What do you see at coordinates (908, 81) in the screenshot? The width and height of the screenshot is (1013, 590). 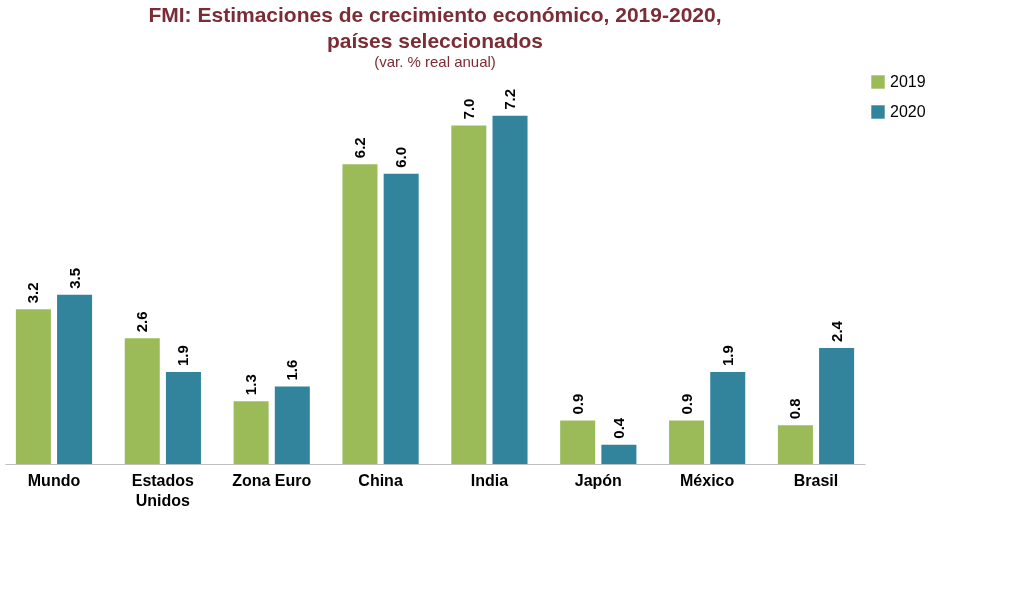 I see `legend-label: 2019` at bounding box center [908, 81].